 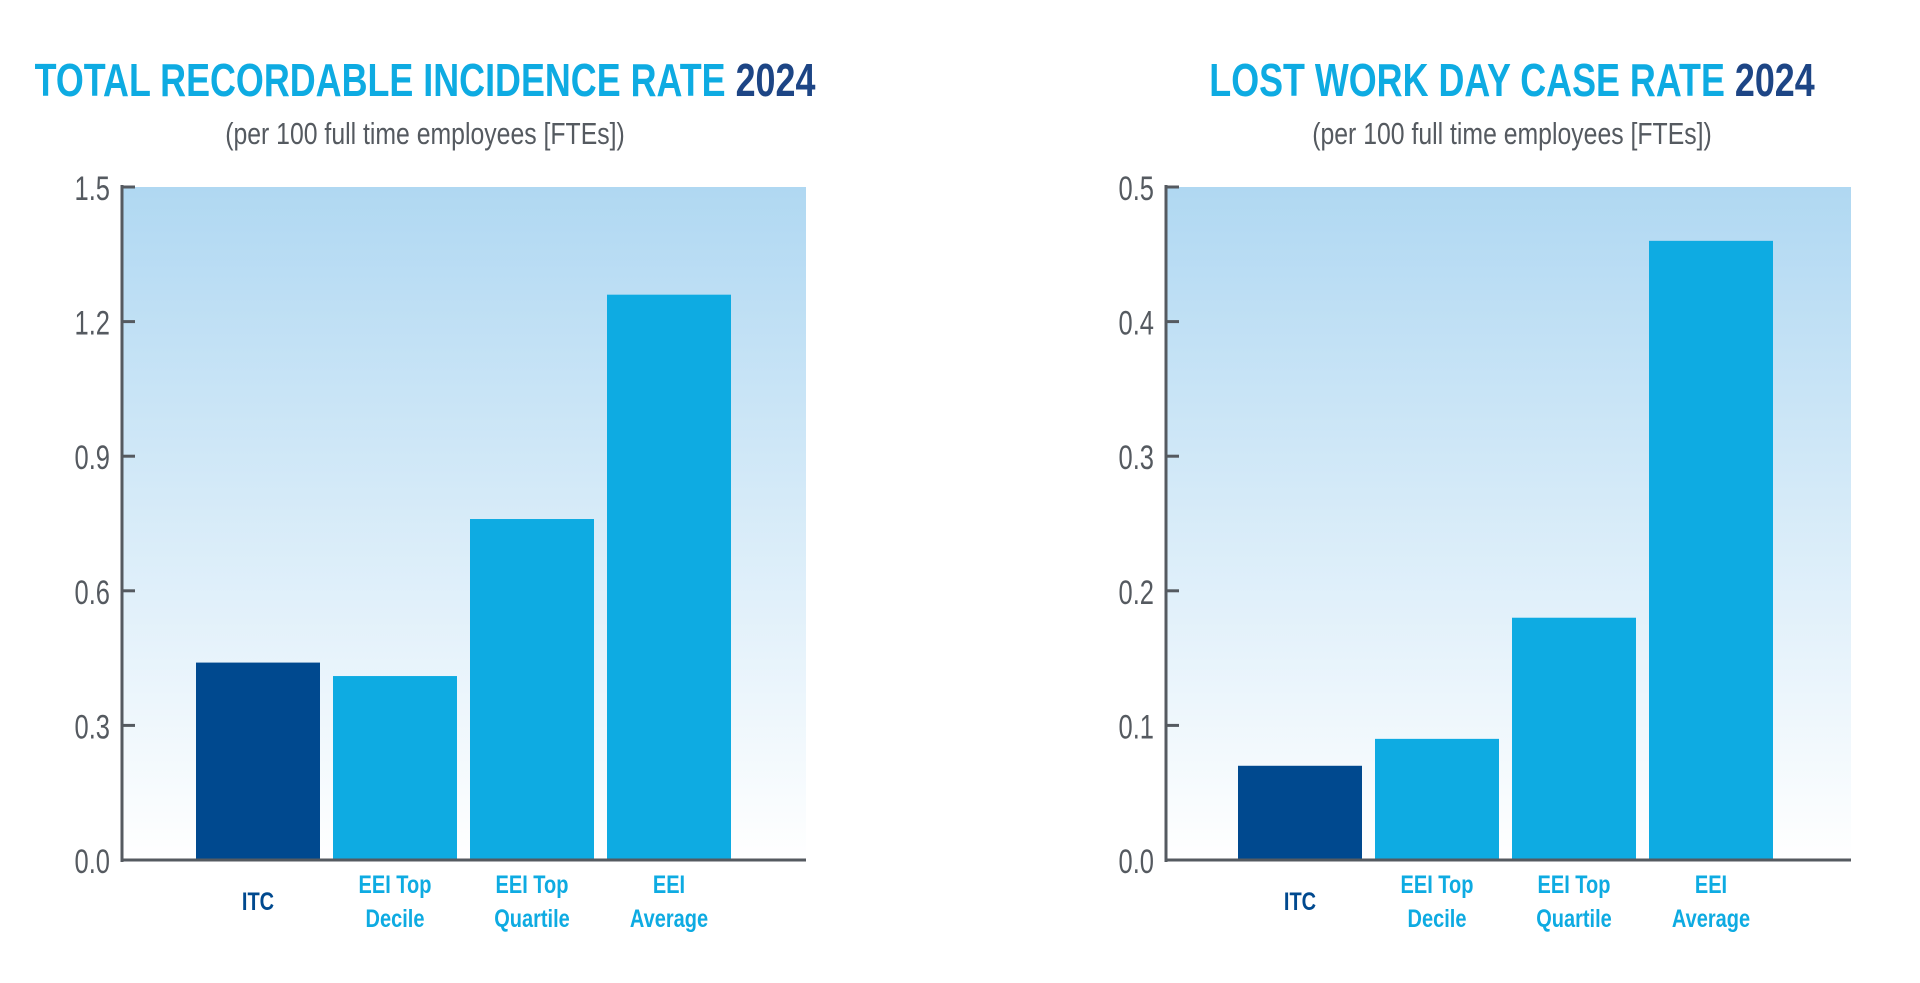 I want to click on chart-title-text: TOTAL RECORDABLE INCIDENCE RATE, so click(x=380, y=80).